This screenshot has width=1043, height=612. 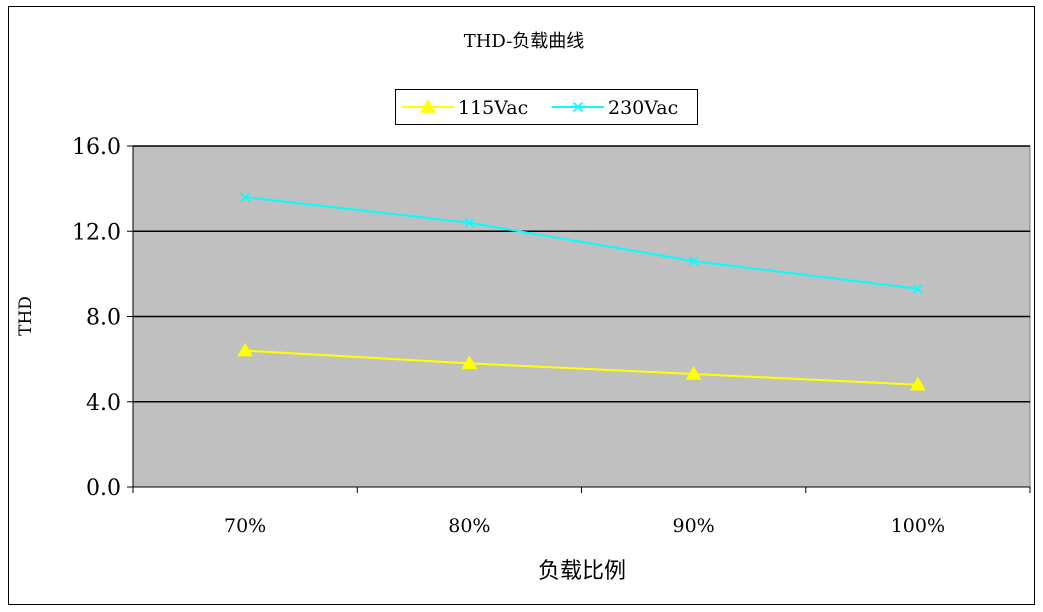 I want to click on legend-marker-stroke, so click(x=578, y=107).